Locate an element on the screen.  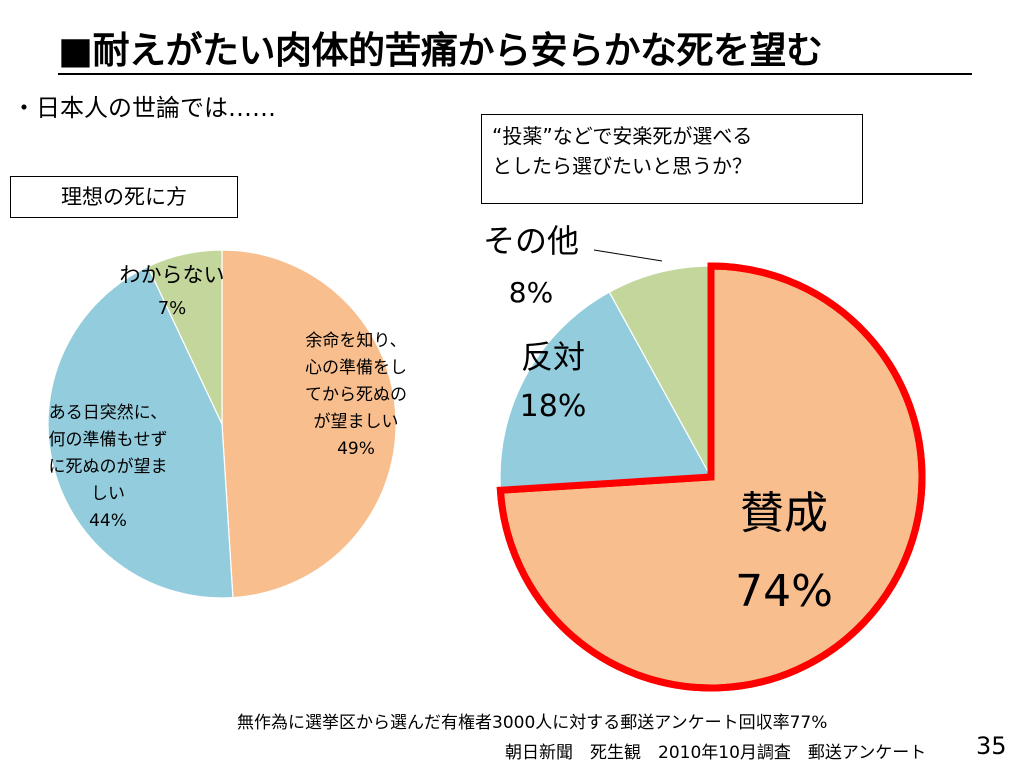
value-disagree: 18% is located at coordinates (553, 406).